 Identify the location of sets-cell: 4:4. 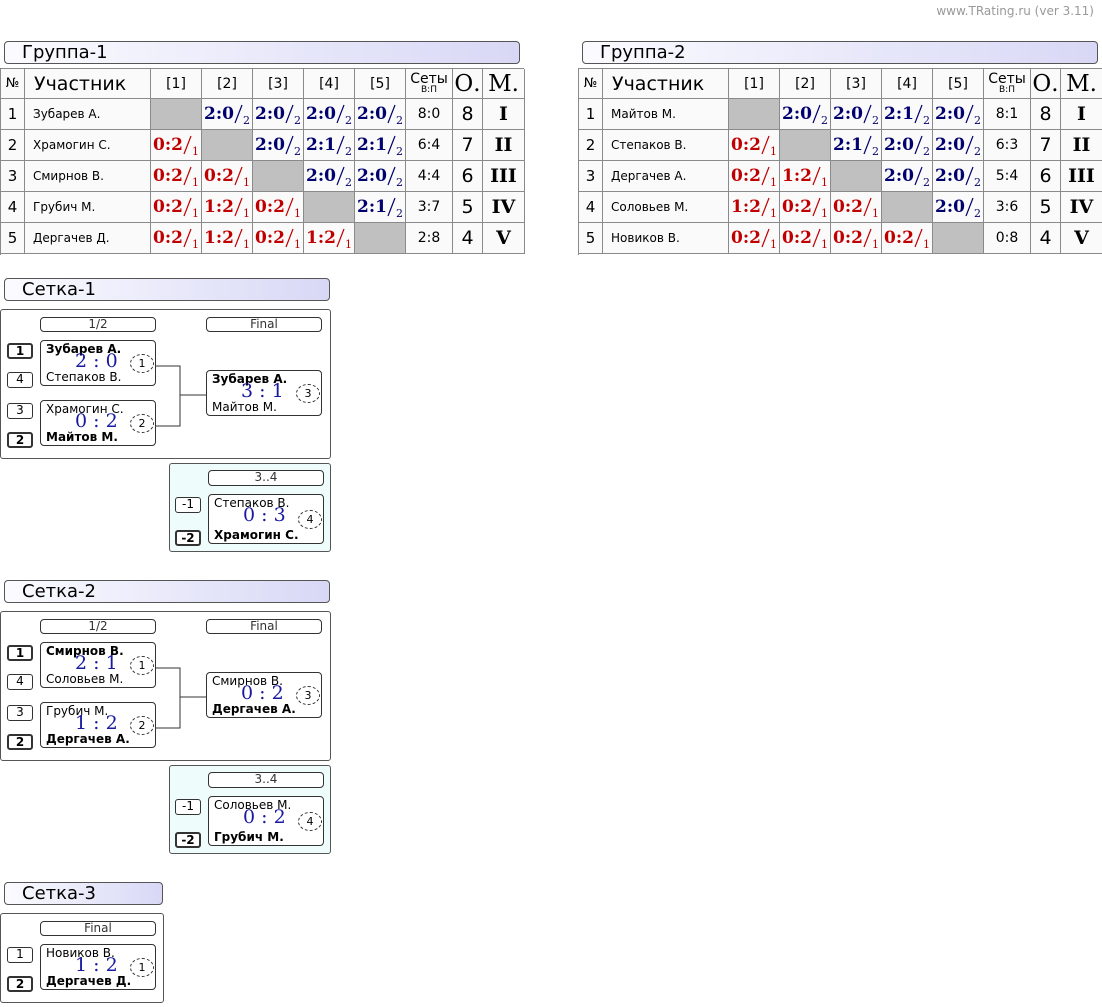
(429, 176).